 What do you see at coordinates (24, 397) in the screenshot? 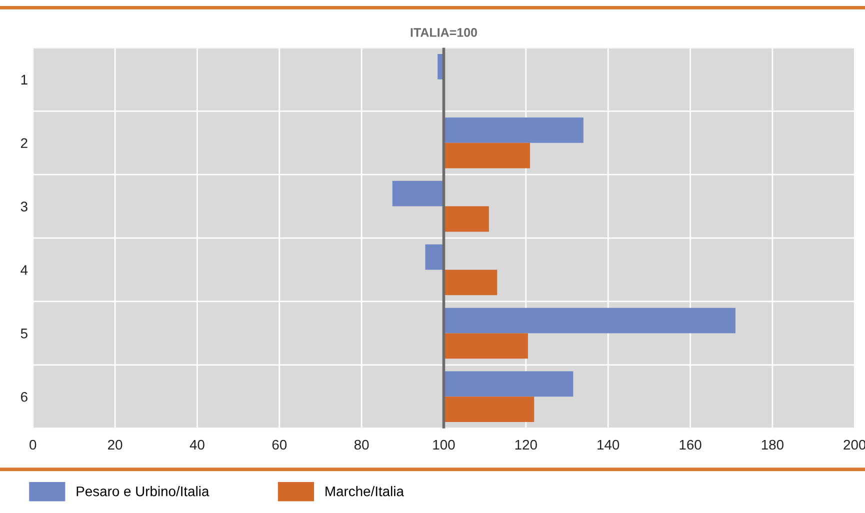
I see `y-tick-label: 6` at bounding box center [24, 397].